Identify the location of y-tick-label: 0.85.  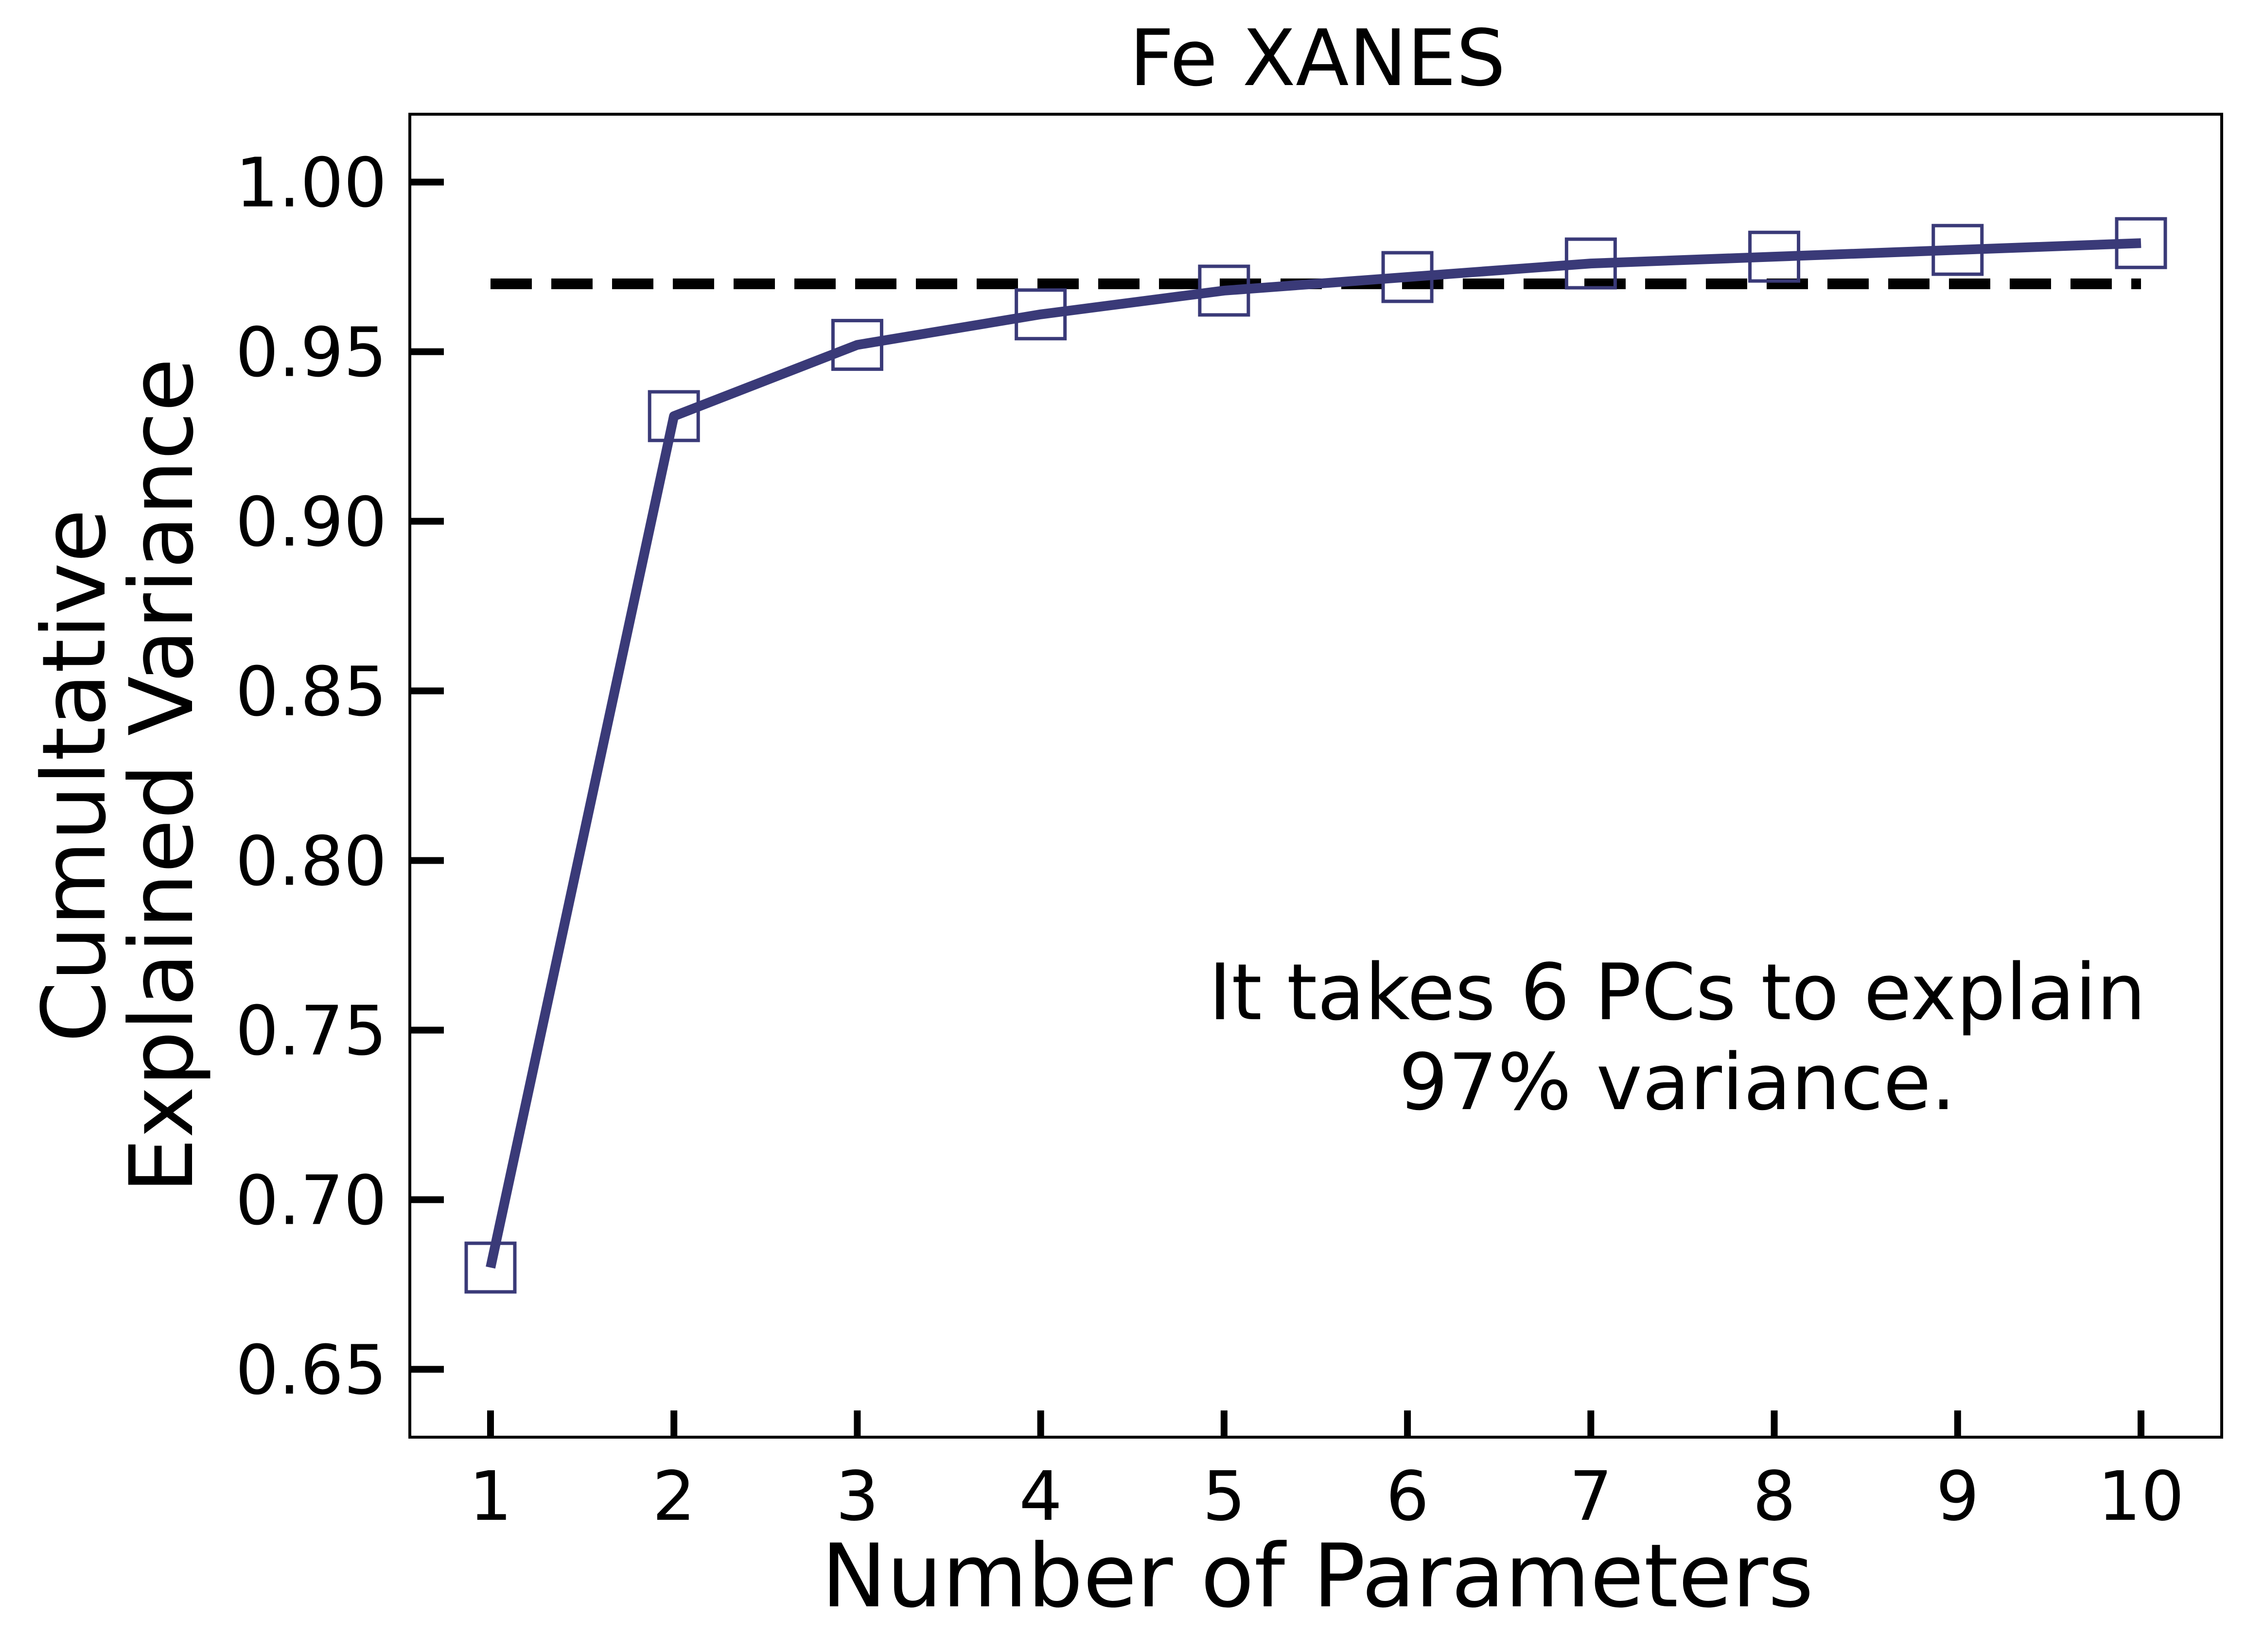
(311, 692).